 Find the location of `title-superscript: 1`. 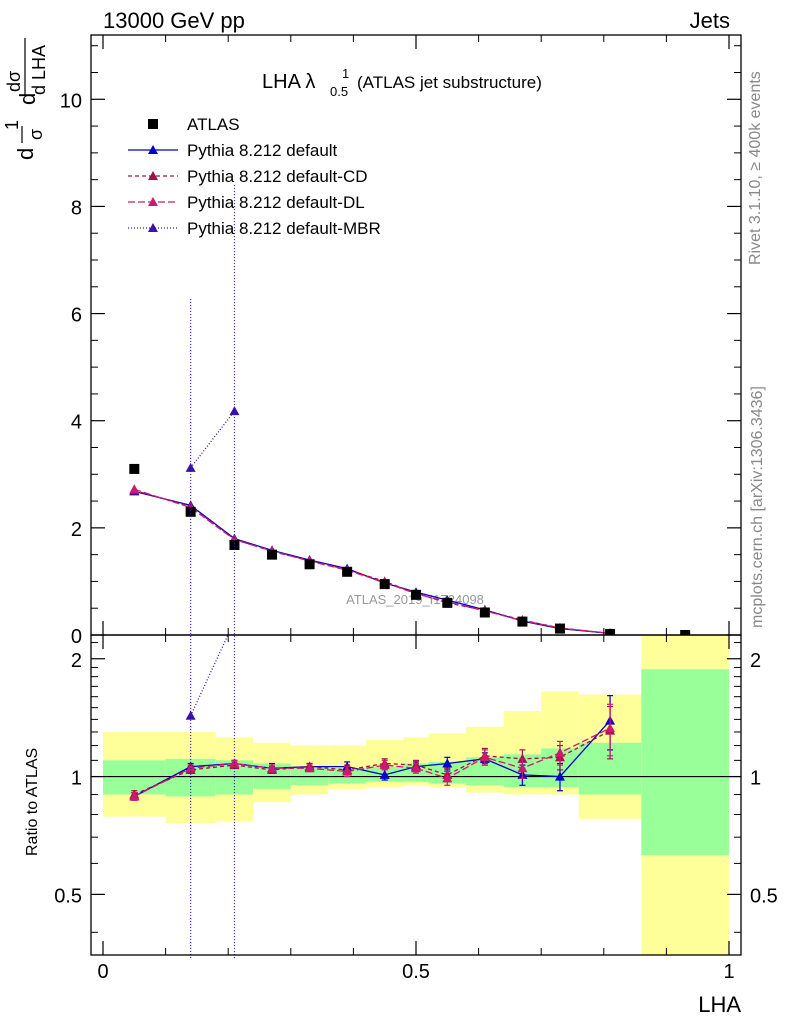

title-superscript: 1 is located at coordinates (345, 73).